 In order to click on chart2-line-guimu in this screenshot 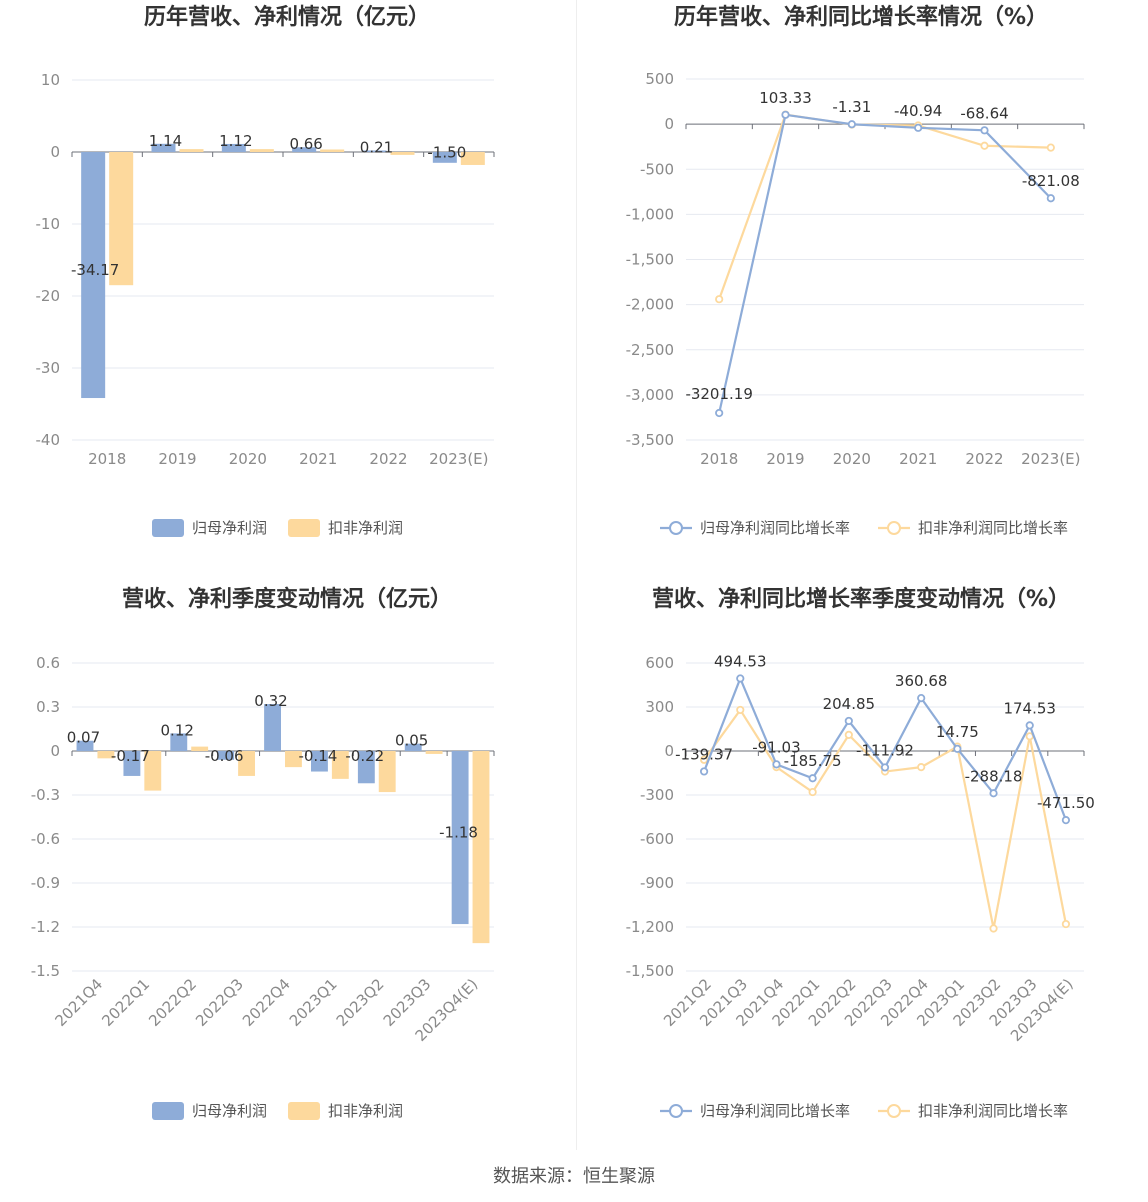, I will do `click(885, 263)`.